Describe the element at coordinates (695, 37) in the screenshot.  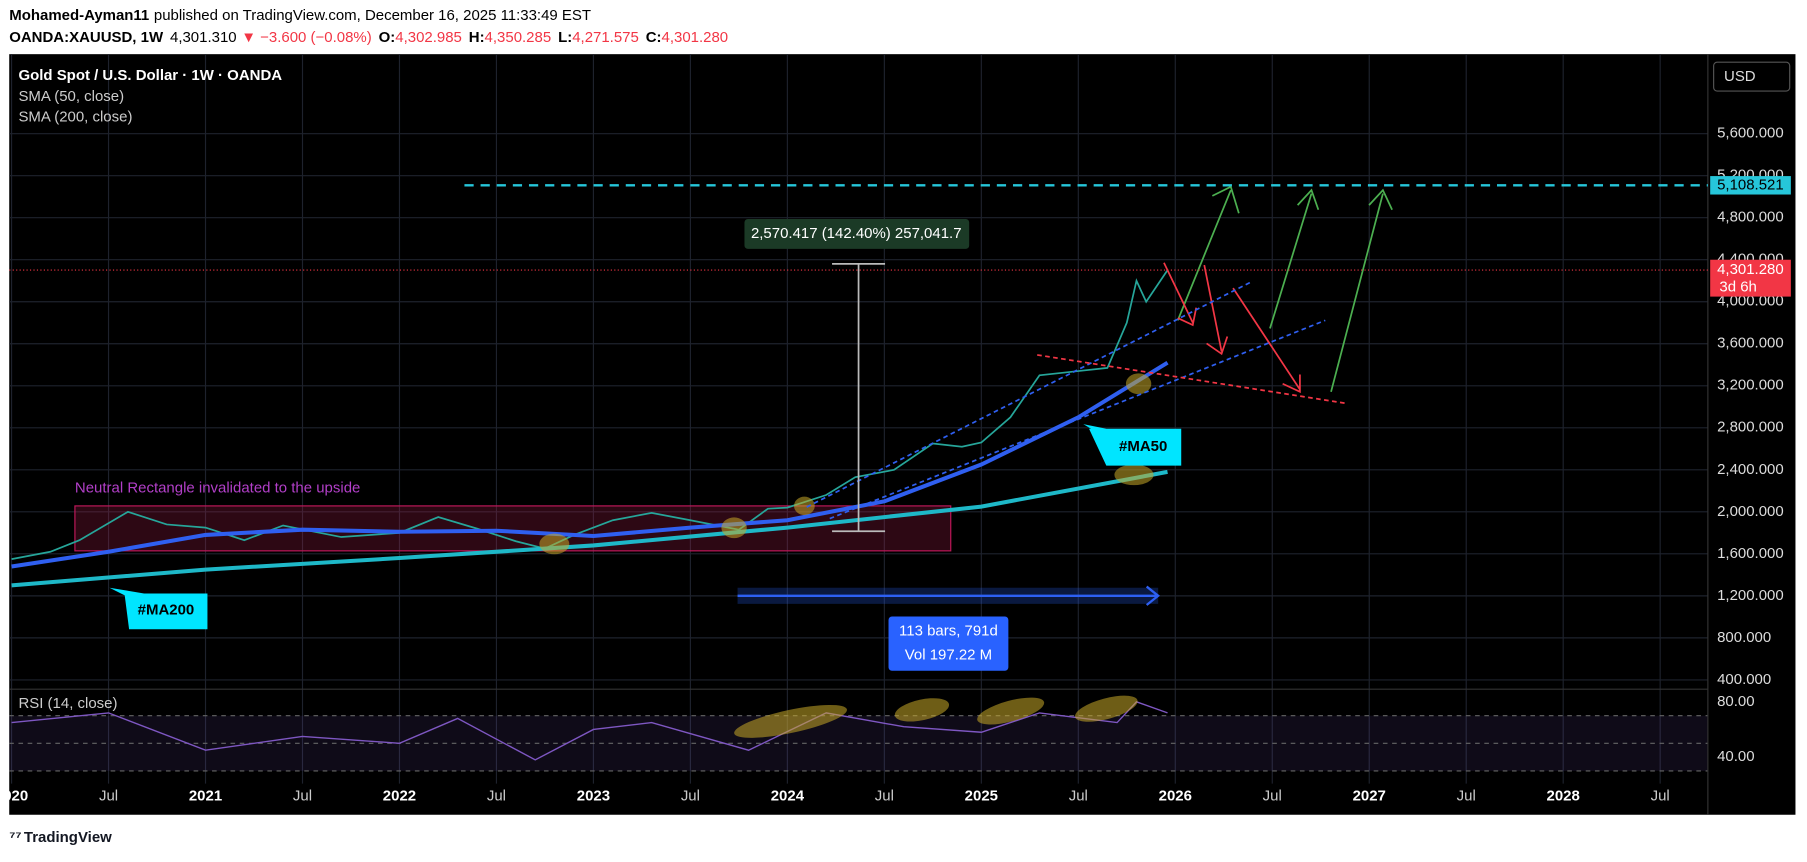
I see `ohlc-value: 4,301.280` at that location.